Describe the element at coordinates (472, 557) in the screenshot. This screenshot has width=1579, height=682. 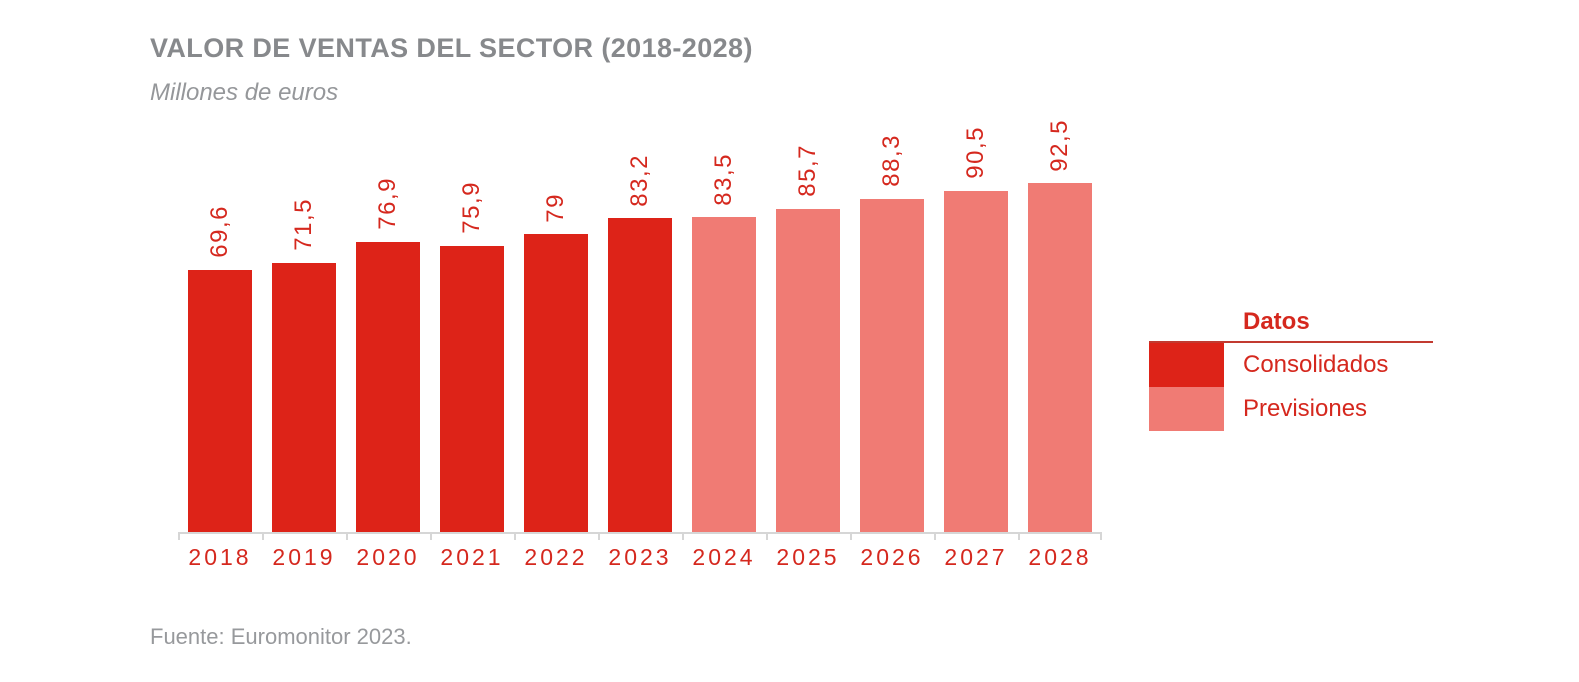
I see `x-axis-label-2021: 2021` at that location.